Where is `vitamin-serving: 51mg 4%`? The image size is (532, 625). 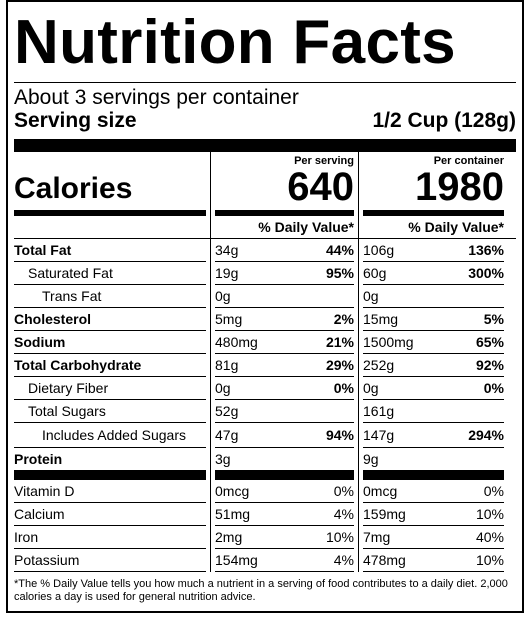
vitamin-serving: 51mg 4% is located at coordinates (284, 514).